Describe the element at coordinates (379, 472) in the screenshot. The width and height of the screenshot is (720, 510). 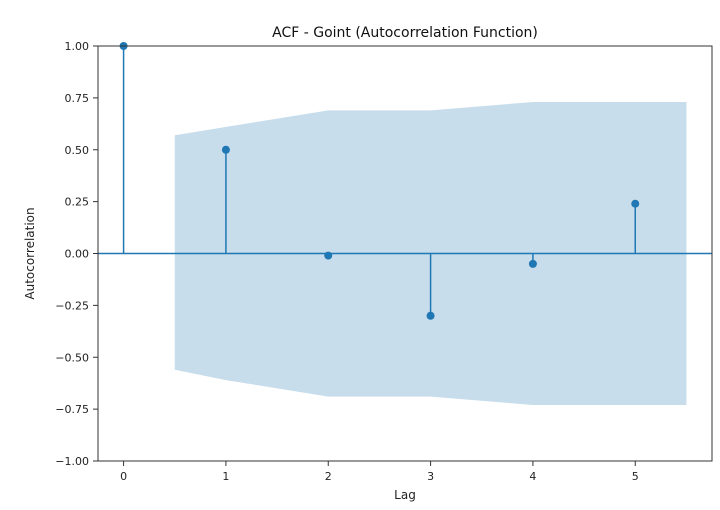
I see `x-tick-layer: 0 1 2 3 4 5` at that location.